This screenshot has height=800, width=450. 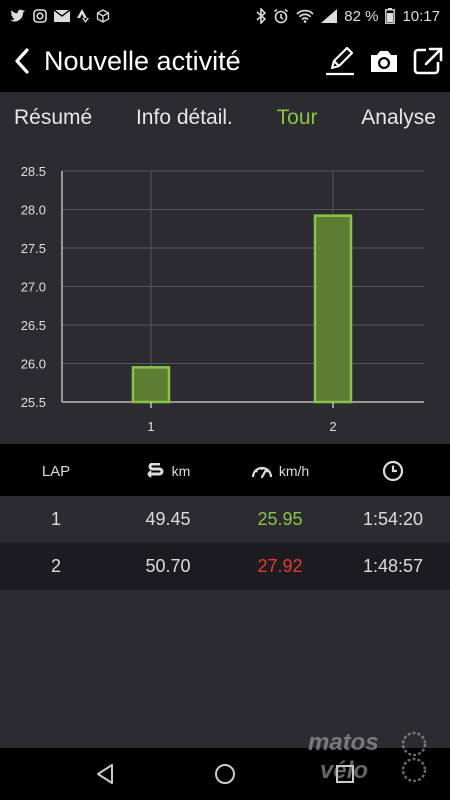 I want to click on watermark-line2: vélo, so click(x=344, y=770).